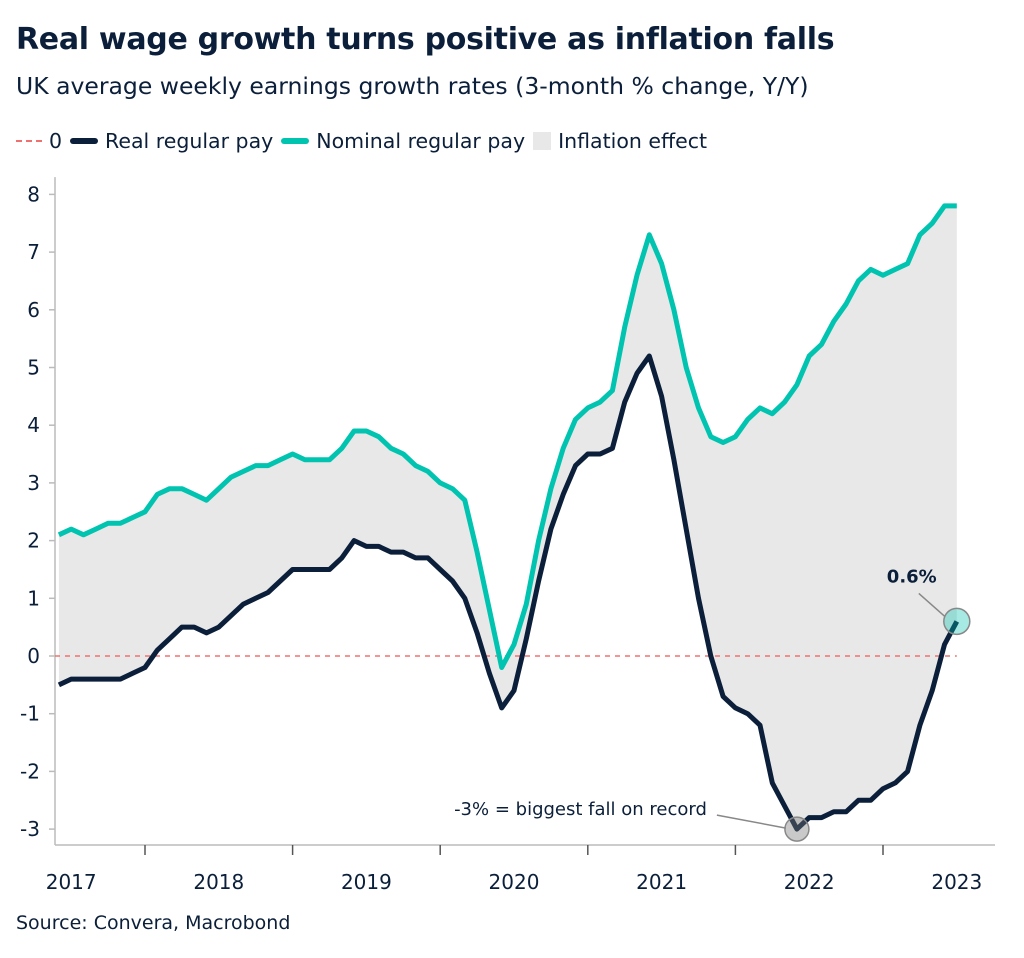 This screenshot has height=958, width=1024. I want to click on x-tick-label: 2023, so click(956, 882).